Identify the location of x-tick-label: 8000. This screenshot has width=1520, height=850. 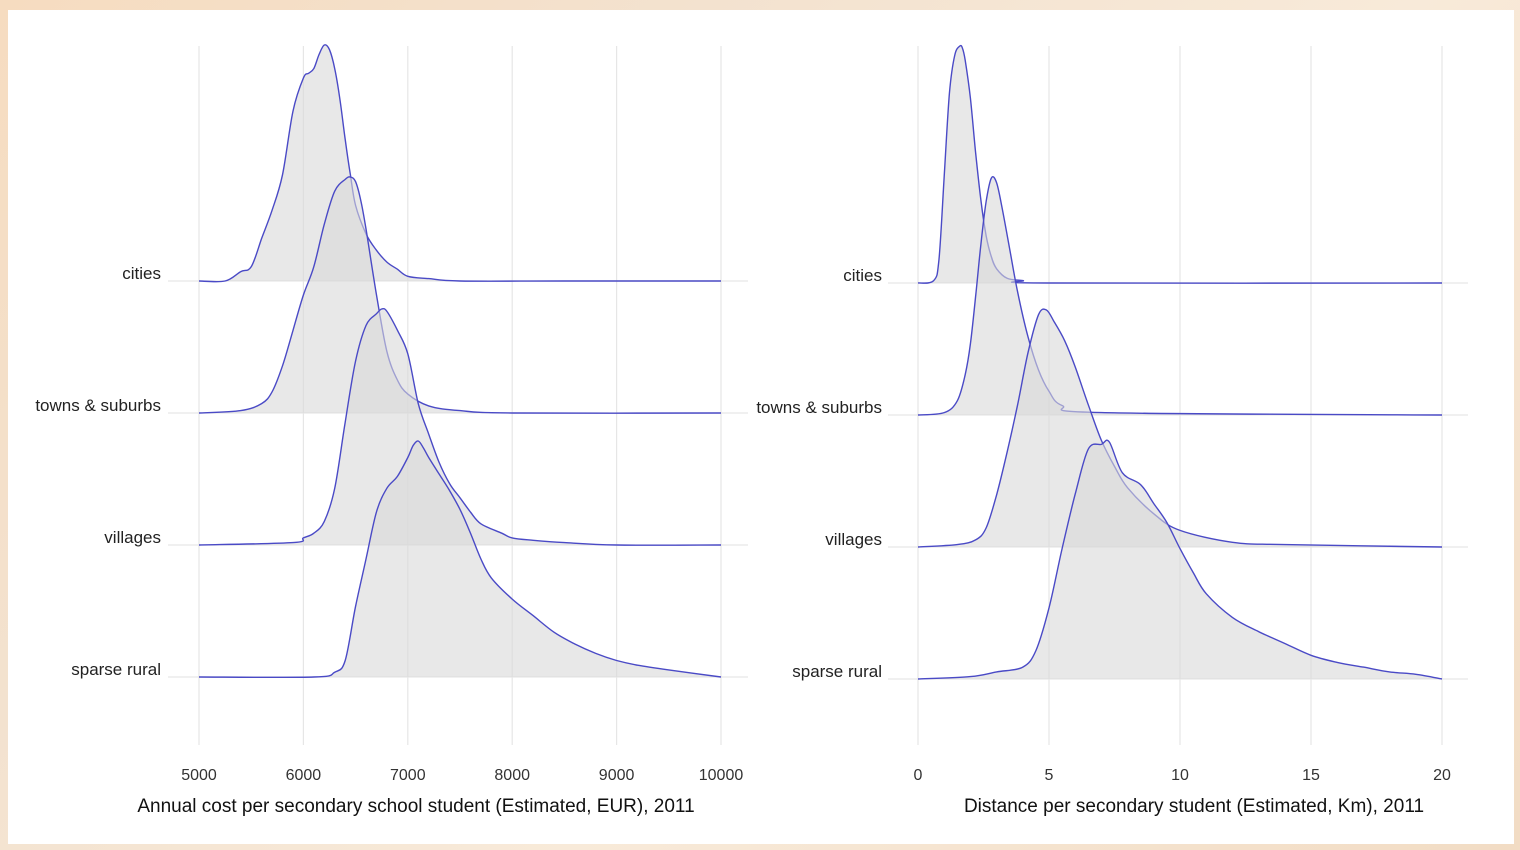
(512, 775).